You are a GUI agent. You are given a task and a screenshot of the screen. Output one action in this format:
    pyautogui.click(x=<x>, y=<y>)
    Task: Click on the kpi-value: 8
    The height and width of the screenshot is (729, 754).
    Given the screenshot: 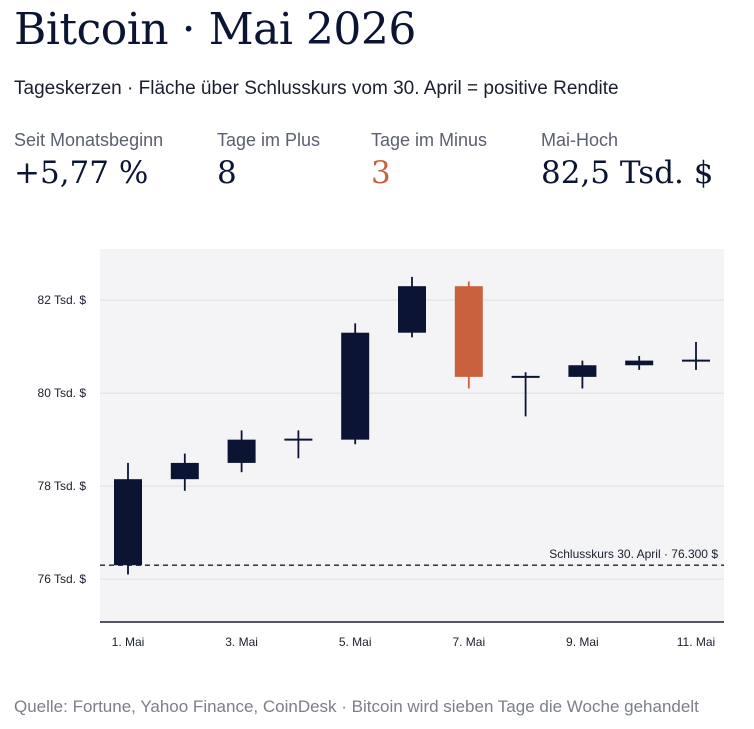 What is the action you would take?
    pyautogui.click(x=227, y=173)
    